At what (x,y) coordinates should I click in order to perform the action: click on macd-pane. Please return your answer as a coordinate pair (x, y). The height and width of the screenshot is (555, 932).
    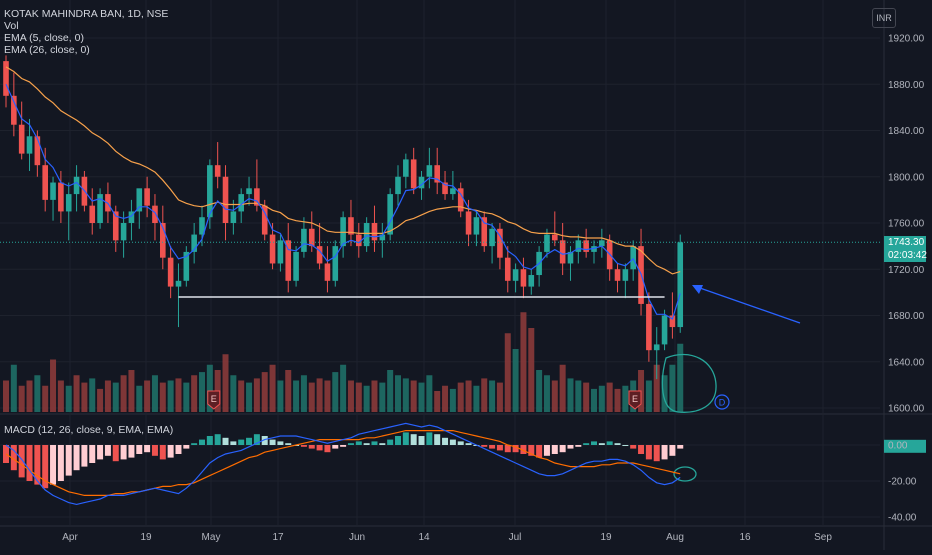
    Looking at the image, I should click on (464, 464).